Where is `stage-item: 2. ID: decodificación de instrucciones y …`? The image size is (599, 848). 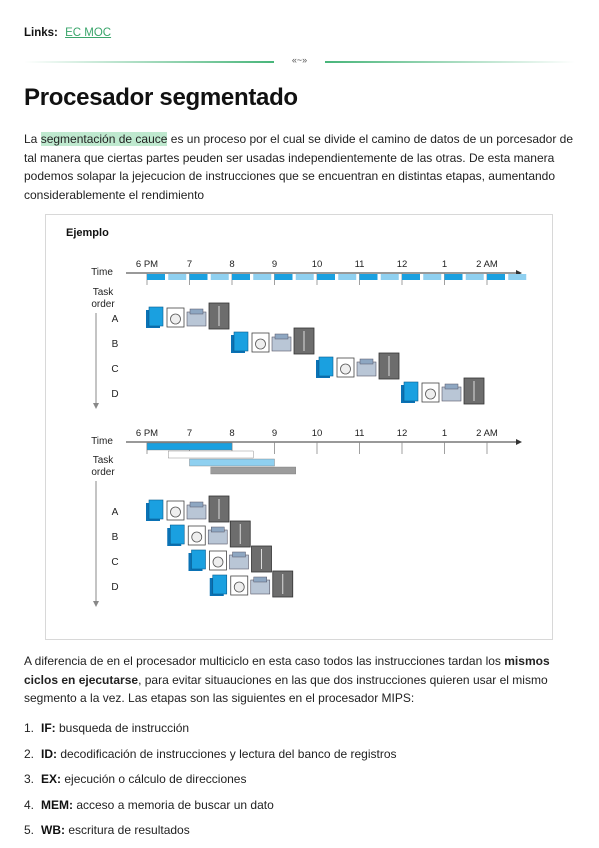
stage-item: 2. ID: decodificación de instrucciones y … is located at coordinates (210, 753).